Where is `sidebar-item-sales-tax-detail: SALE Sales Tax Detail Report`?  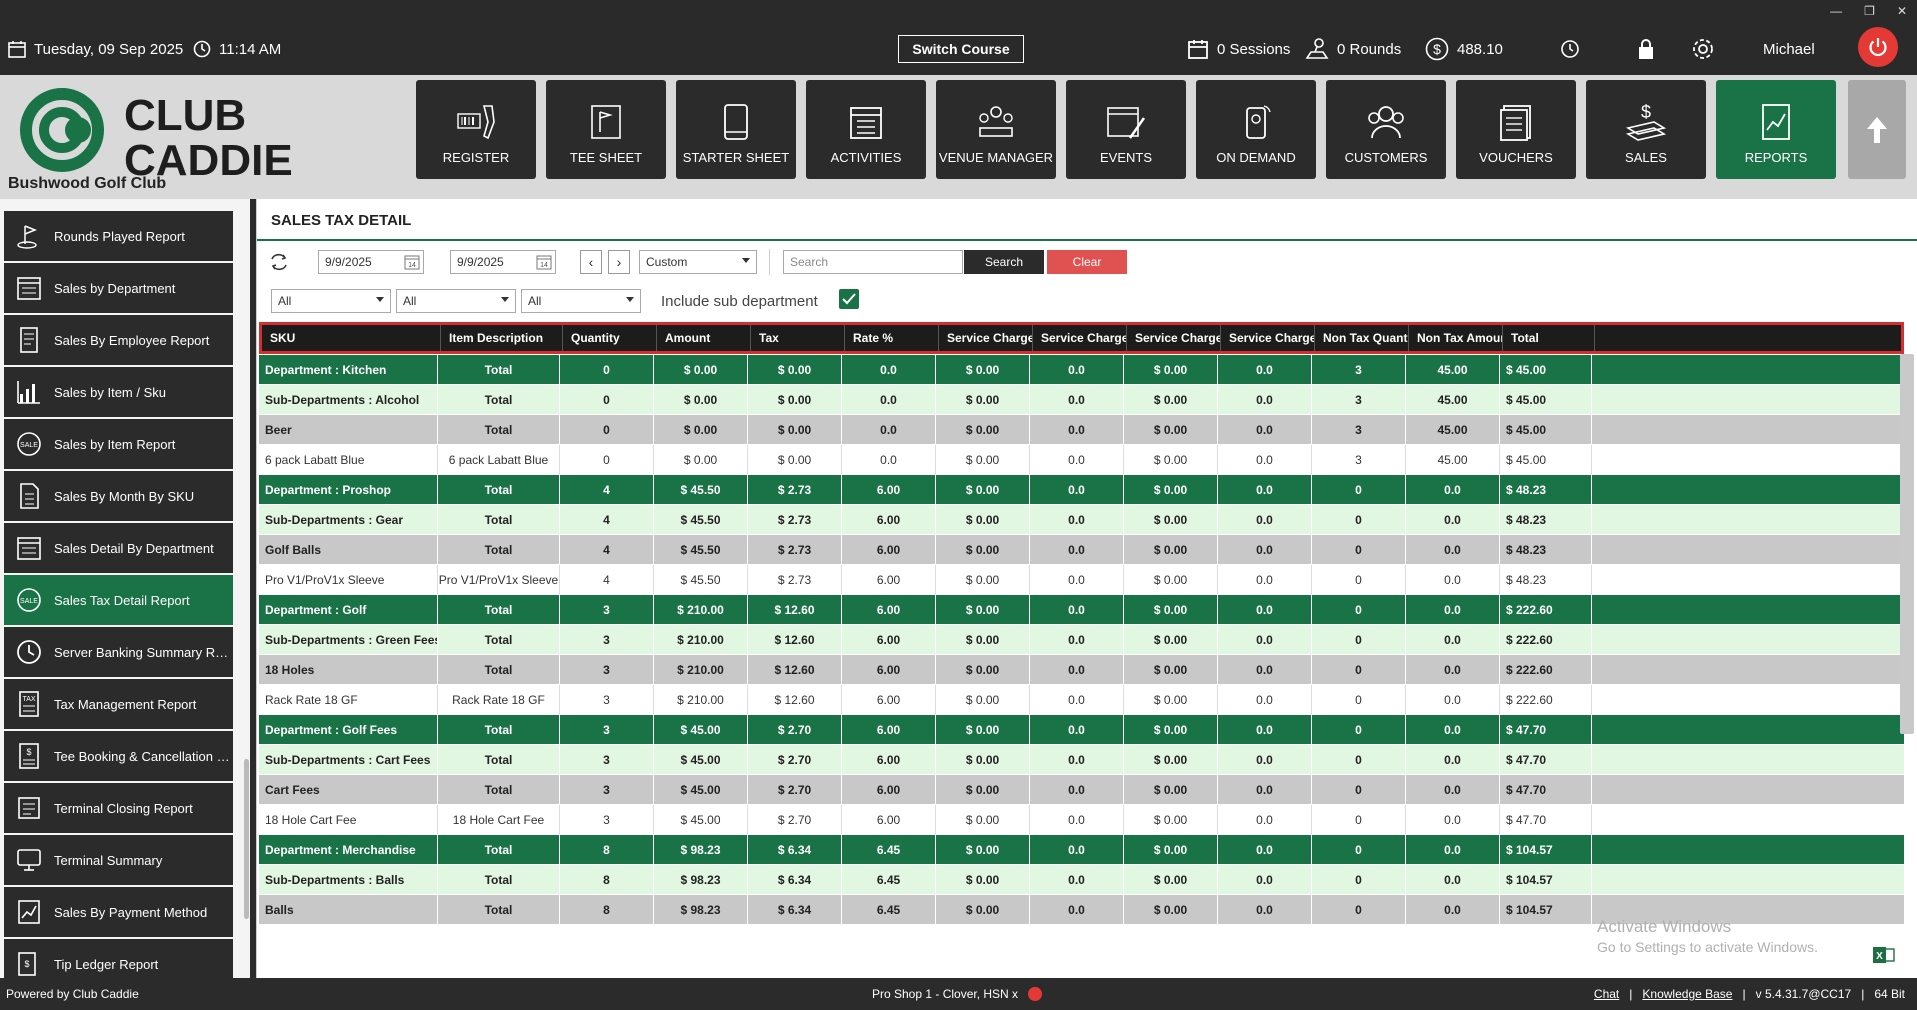
sidebar-item-sales-tax-detail: SALE Sales Tax Detail Report is located at coordinates (118, 600).